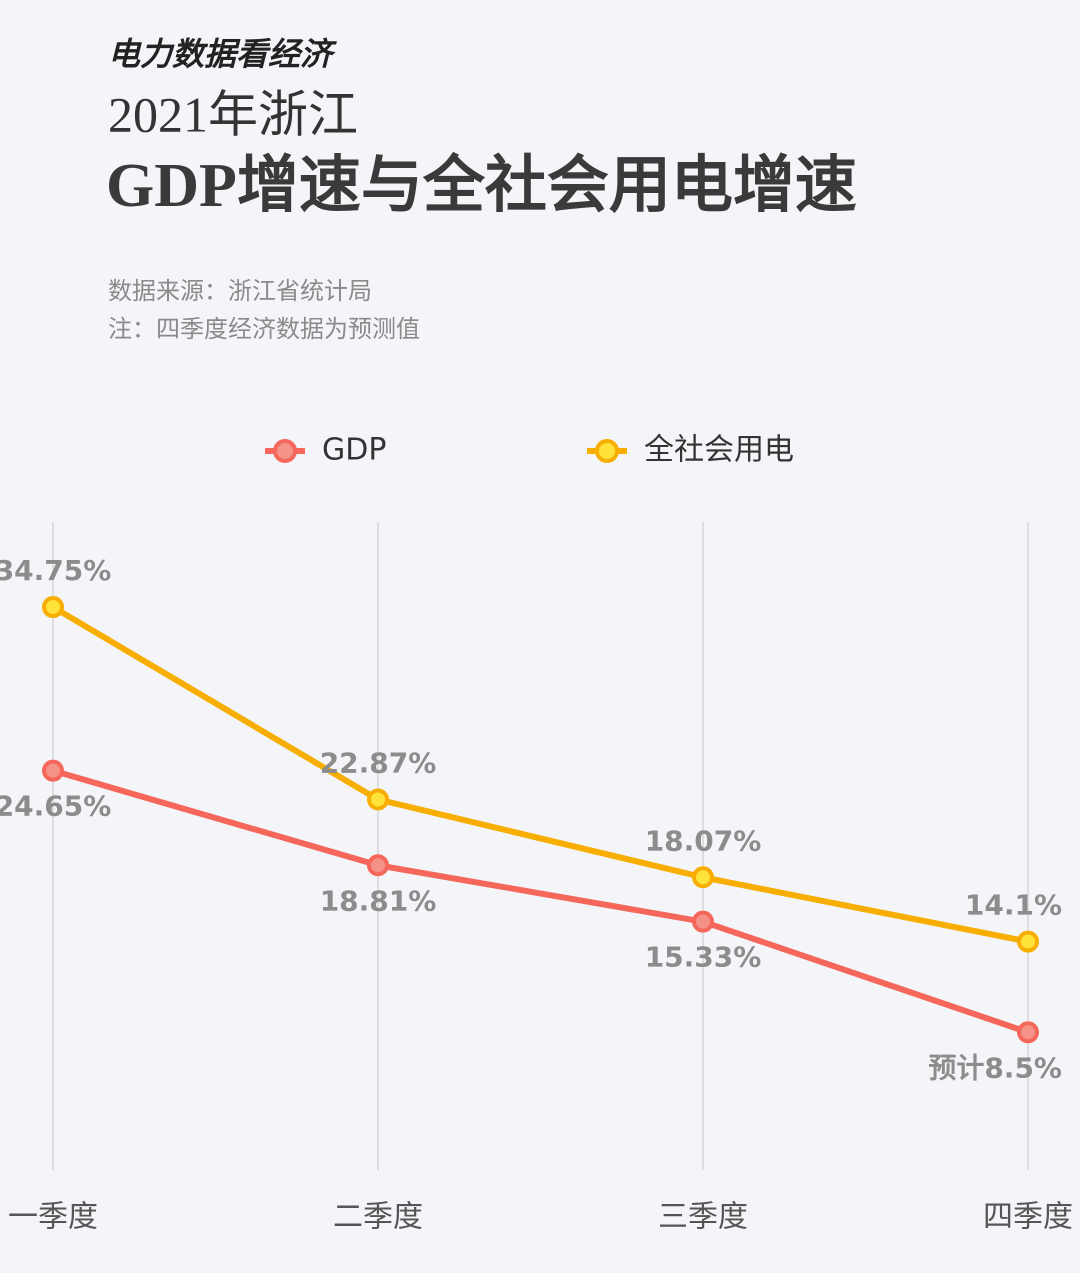  Describe the element at coordinates (995, 1067) in the screenshot. I see `data-label: 预计8.5%` at that location.